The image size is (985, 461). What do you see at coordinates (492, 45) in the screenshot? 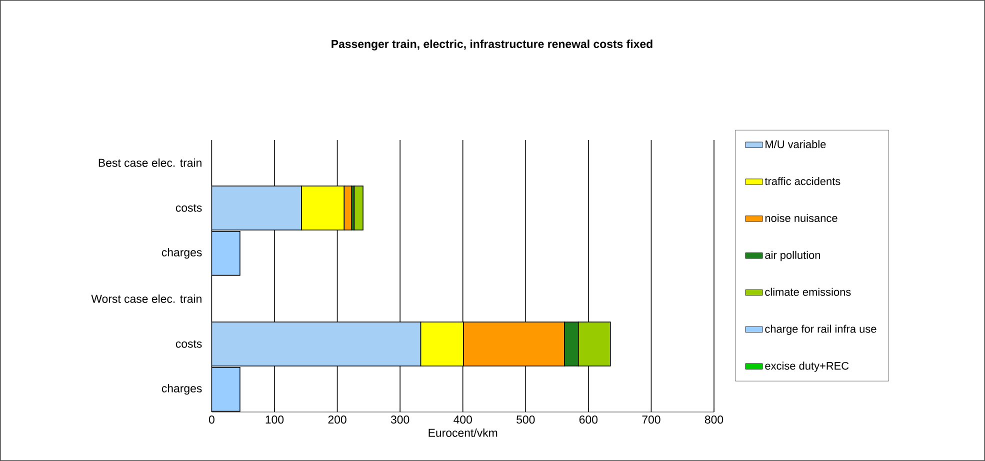
I see `chart-title: Passenger train, electric, infrastructure renewal costs fixed` at bounding box center [492, 45].